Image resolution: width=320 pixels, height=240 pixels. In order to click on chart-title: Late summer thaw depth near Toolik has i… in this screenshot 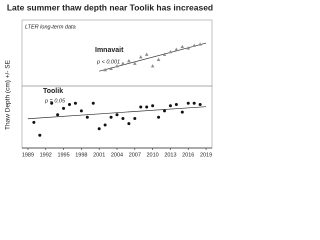, I will do `click(110, 7)`.